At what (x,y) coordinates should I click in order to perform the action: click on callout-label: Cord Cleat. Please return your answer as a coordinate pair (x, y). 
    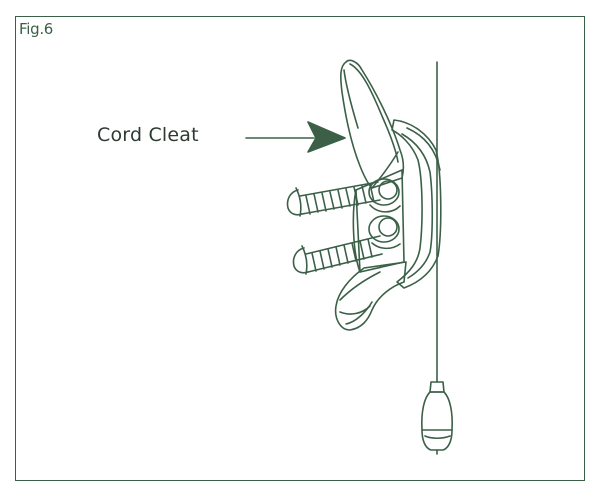
    Looking at the image, I should click on (148, 135).